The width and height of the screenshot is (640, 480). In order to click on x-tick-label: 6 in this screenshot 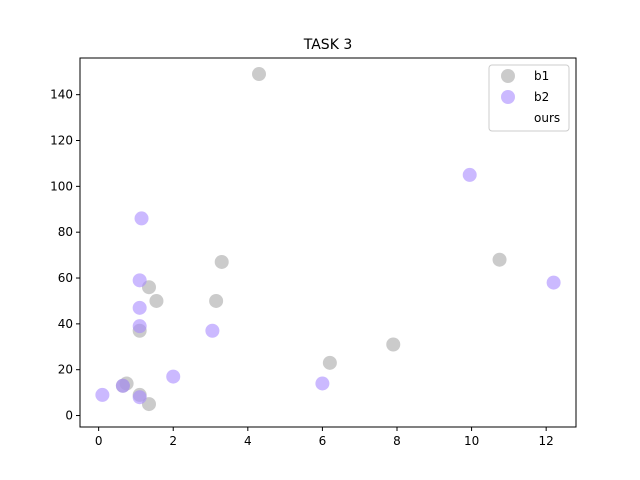, I will do `click(323, 441)`.